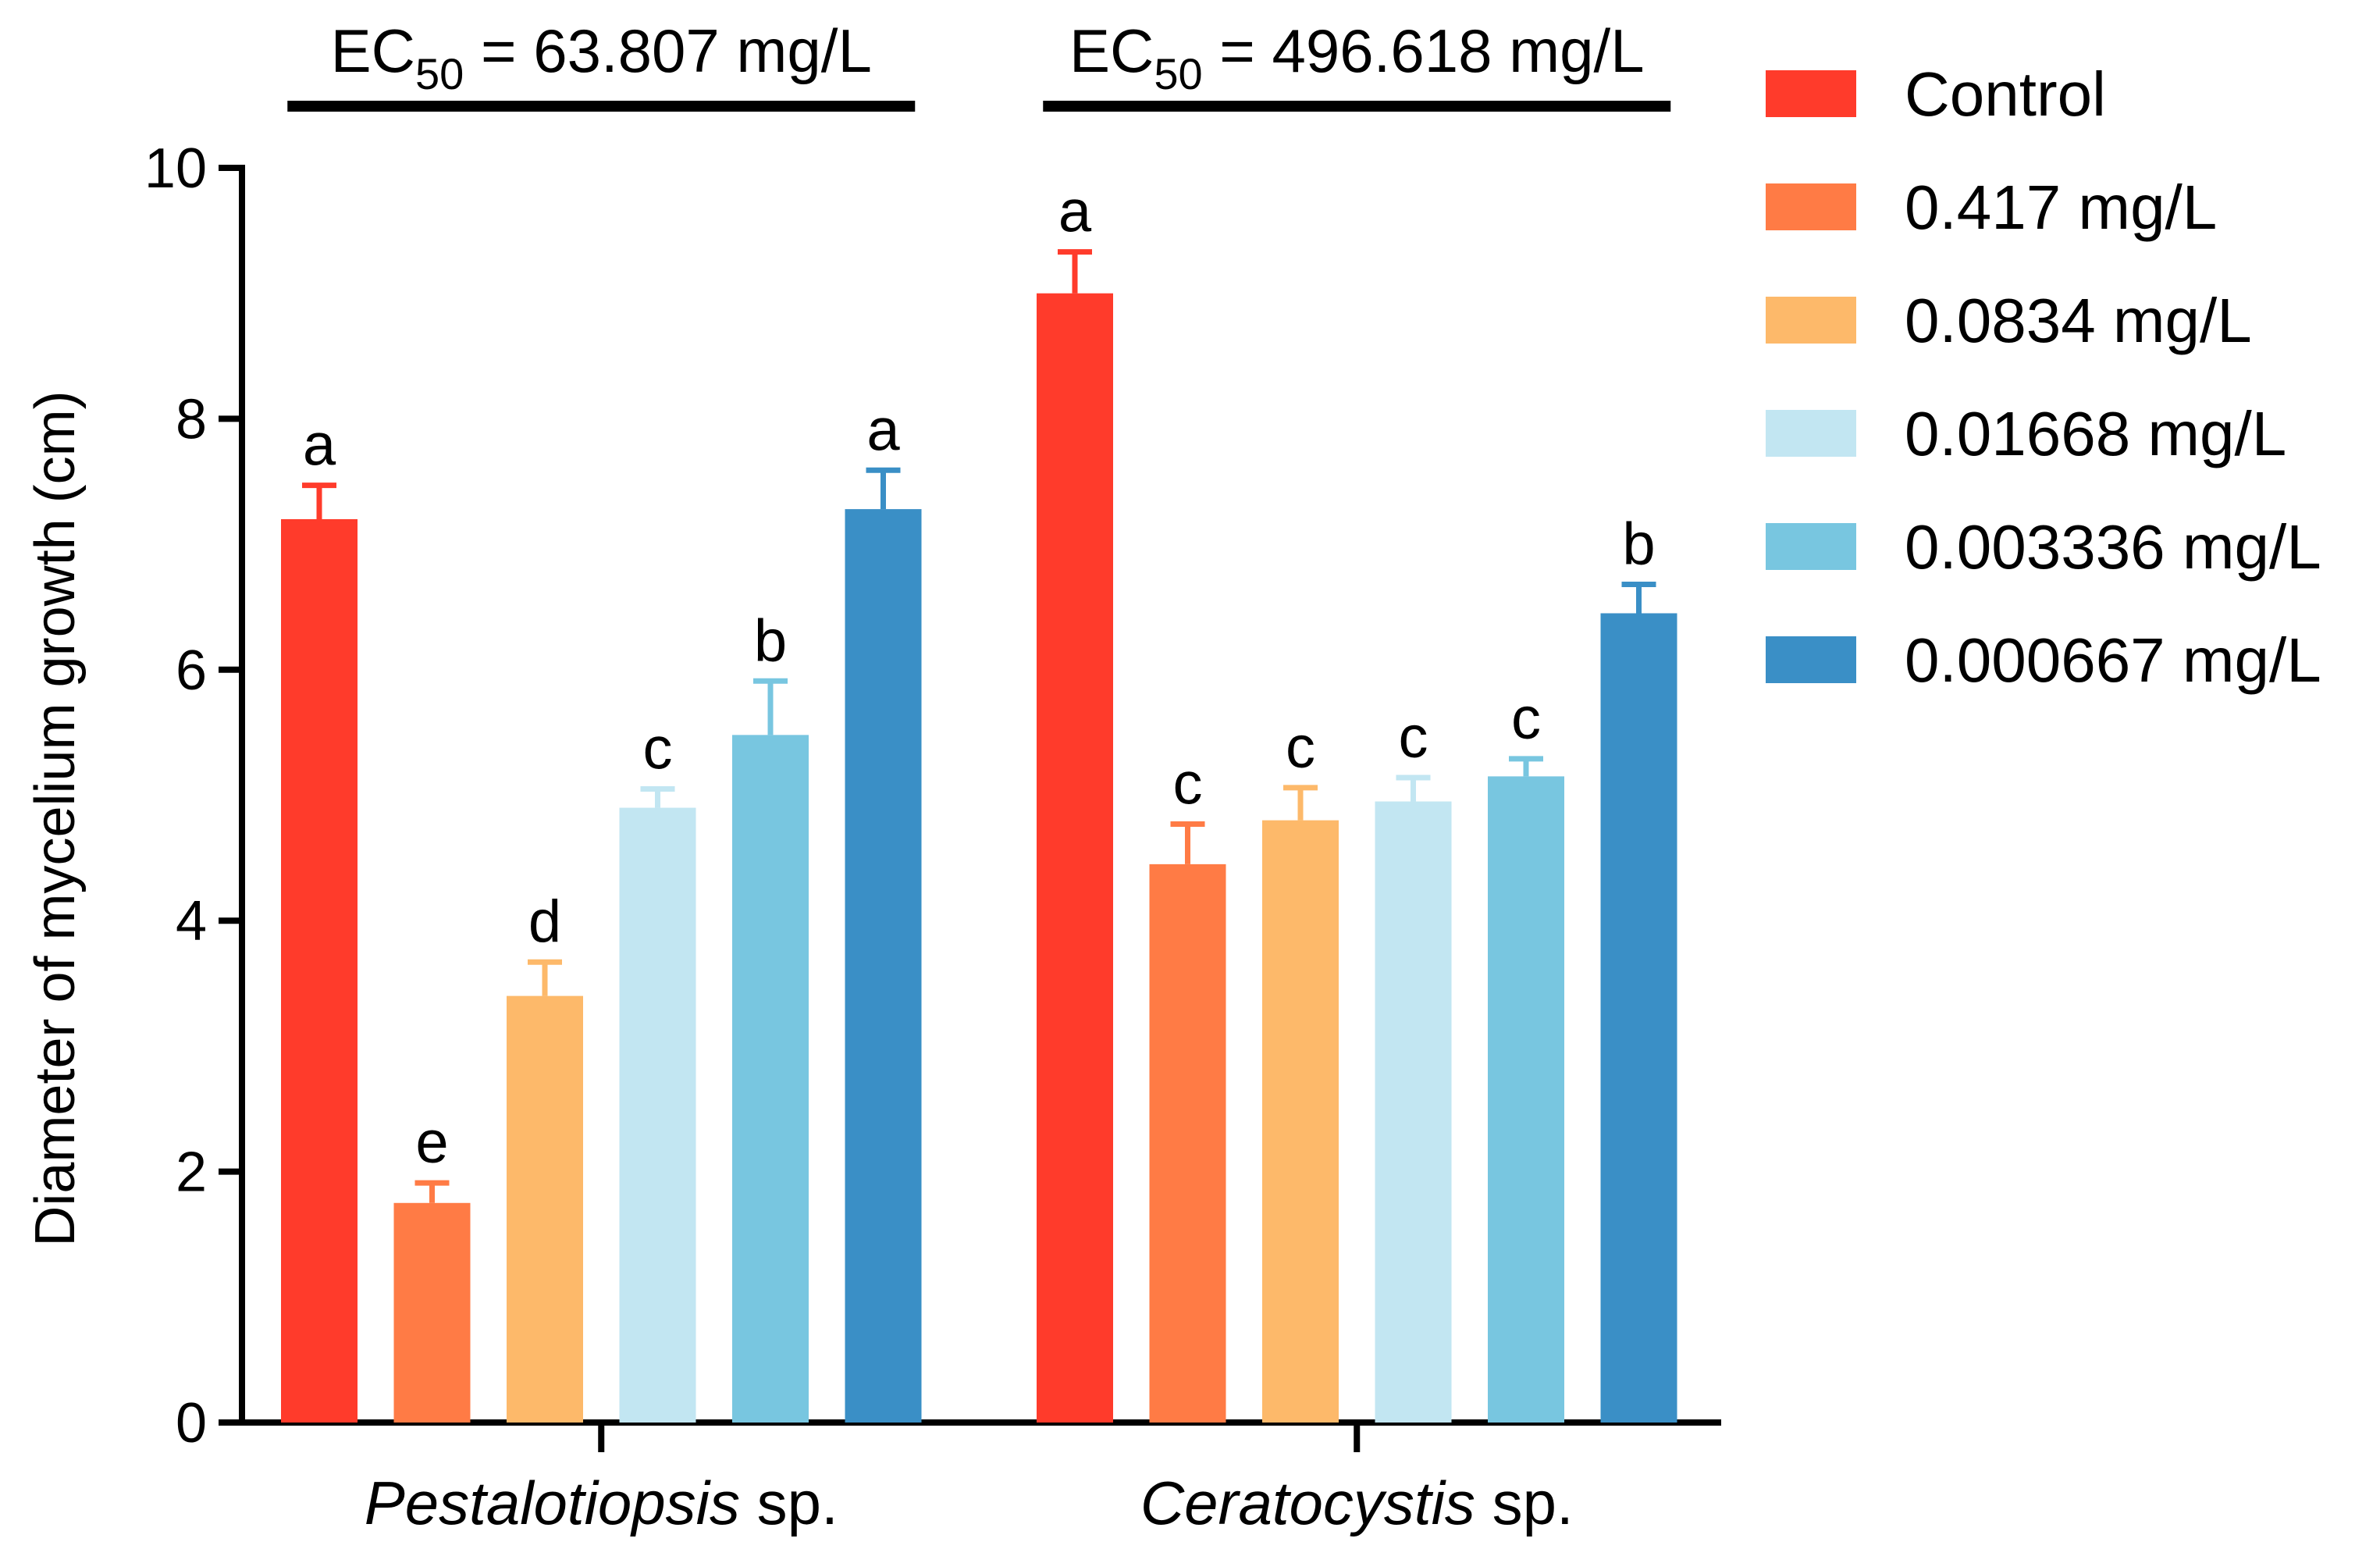  Describe the element at coordinates (668, 50) in the screenshot. I see `ec50-value: = 63.807 mg/L` at that location.